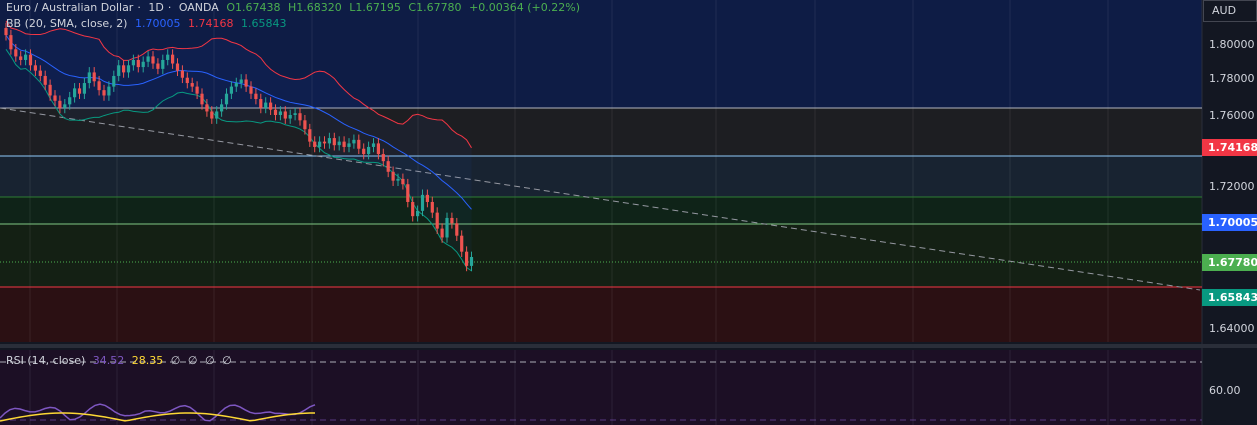 The image size is (1257, 425). What do you see at coordinates (158, 417) in the screenshot?
I see `rsi-ma-line` at bounding box center [158, 417].